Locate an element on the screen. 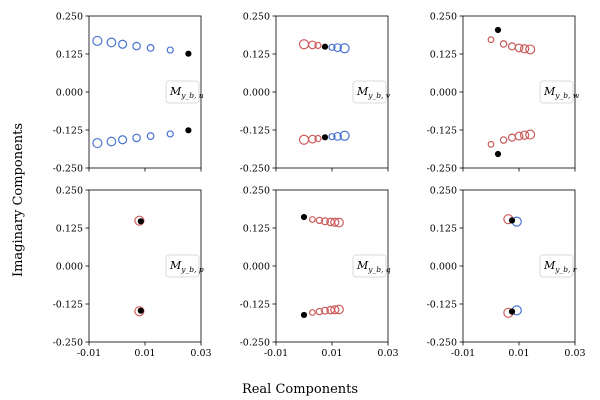  x-tick-label: 0.03 is located at coordinates (387, 353).